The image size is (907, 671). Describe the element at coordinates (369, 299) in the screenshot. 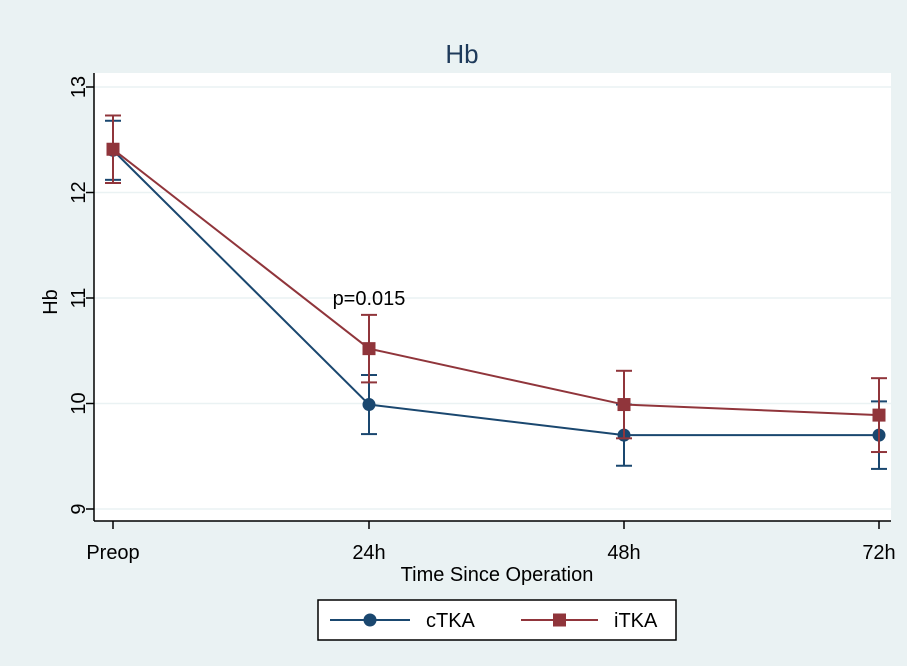

I see `p-value-annotation: p=0.015` at that location.